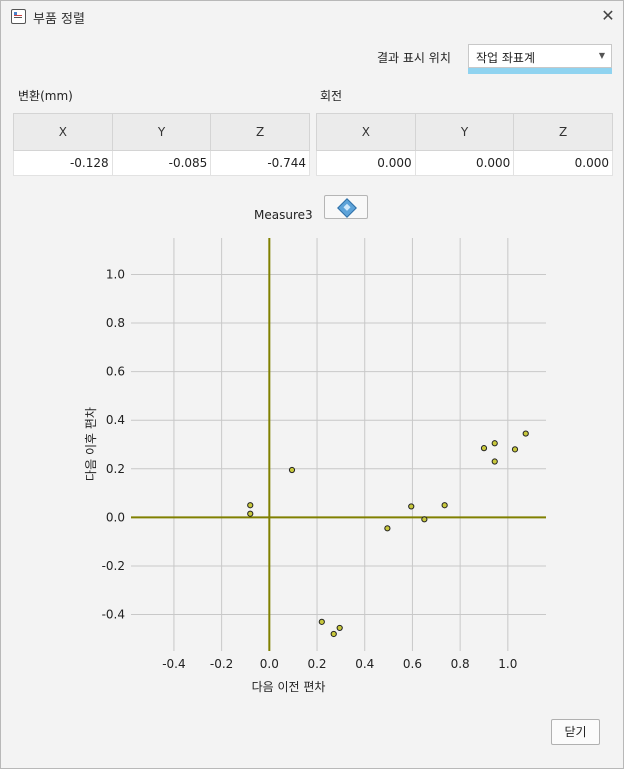 Image resolution: width=624 pixels, height=769 pixels. Describe the element at coordinates (115, 469) in the screenshot. I see `y-tick-label: 0.2` at that location.